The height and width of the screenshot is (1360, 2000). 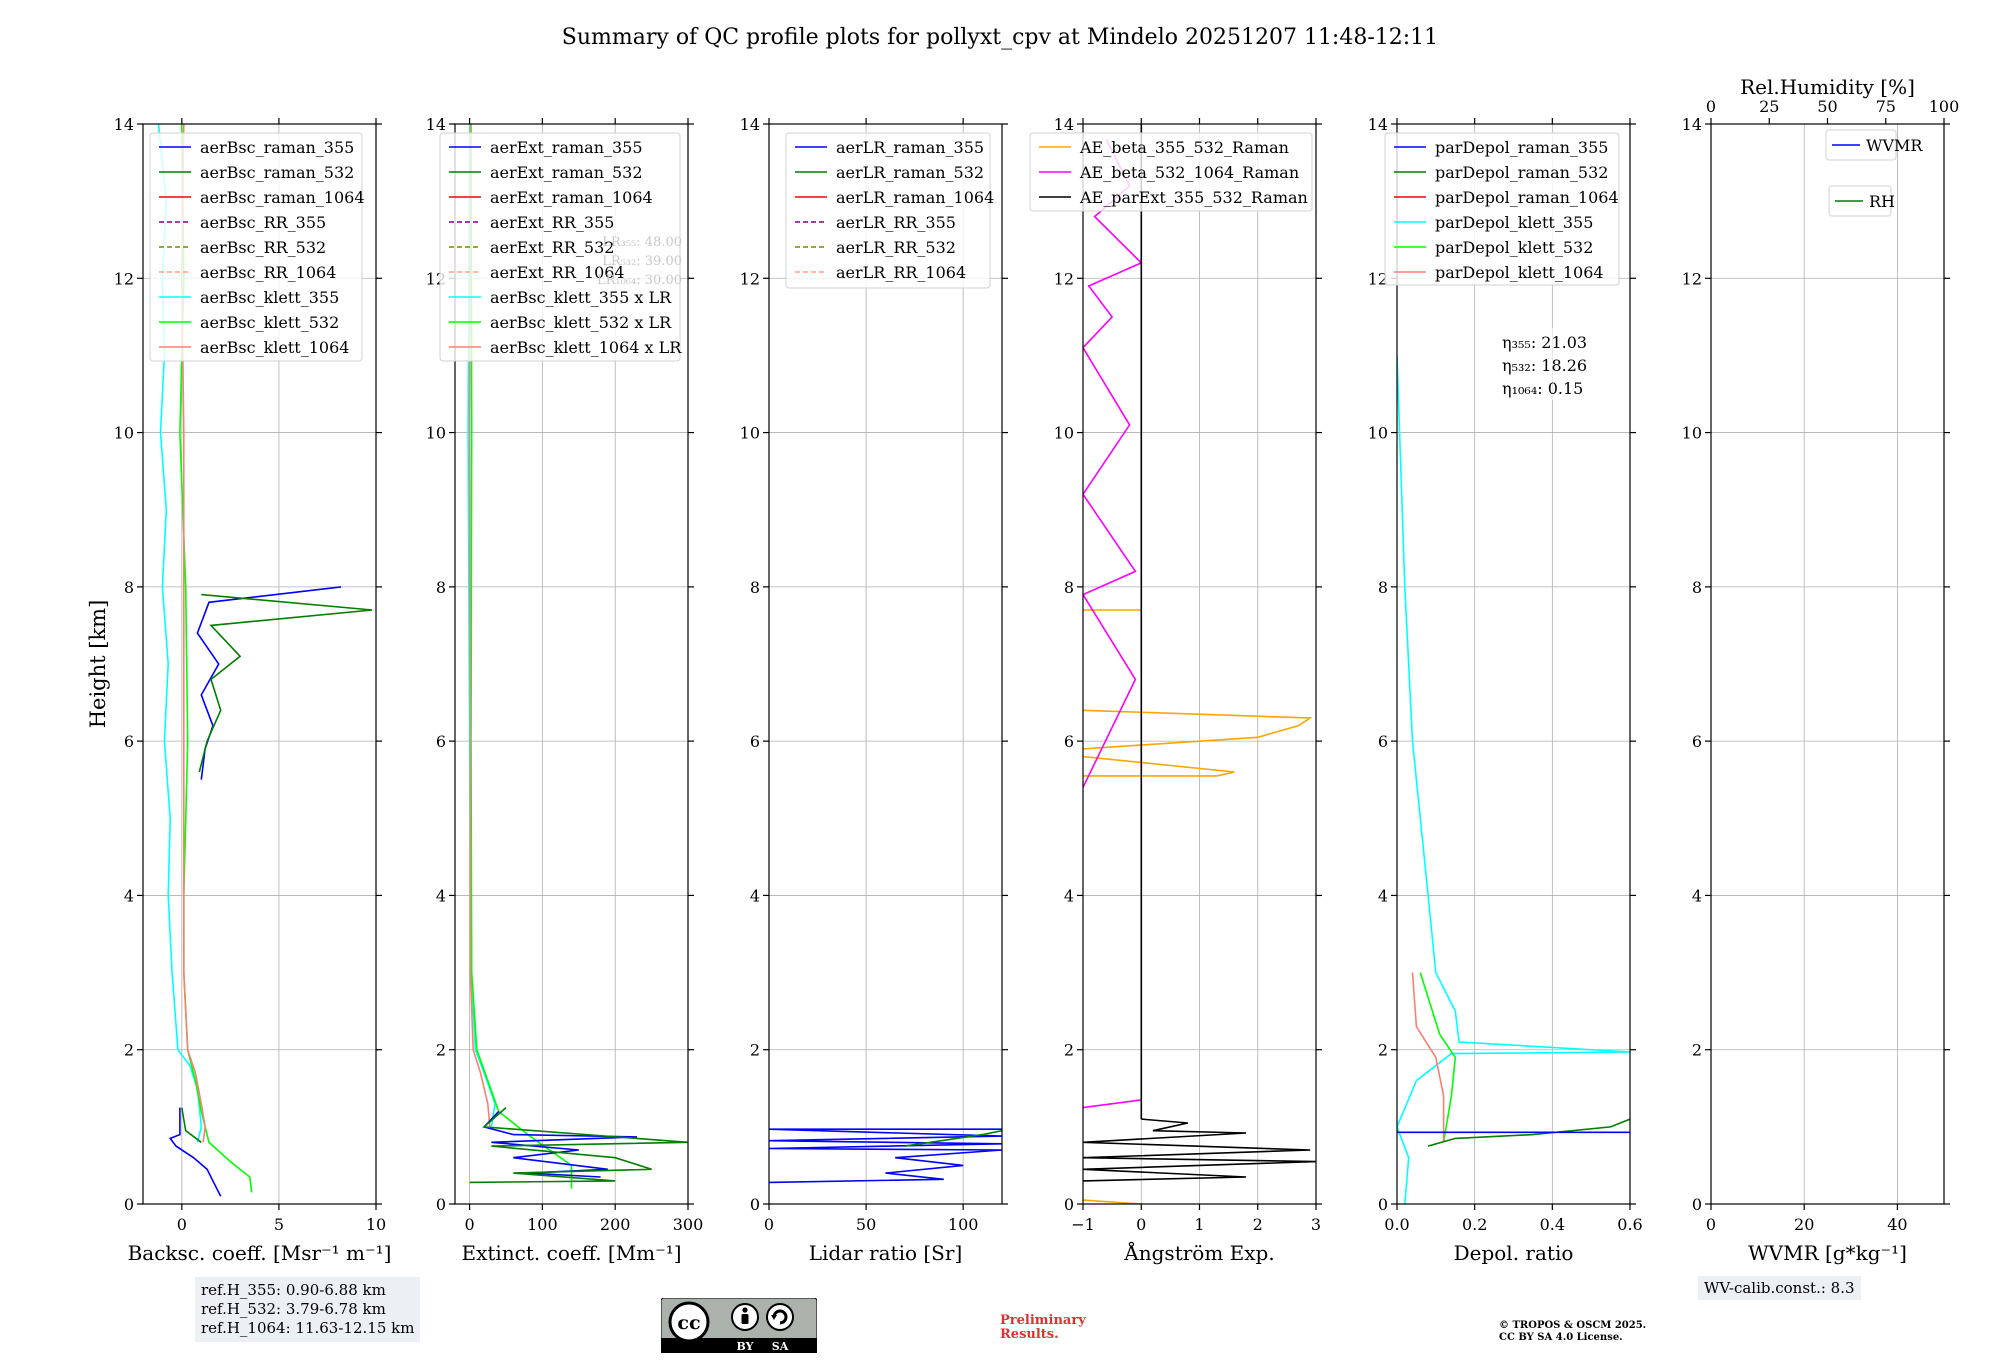 I want to click on legend-label: aerBsc_klett_532, so click(x=269, y=322).